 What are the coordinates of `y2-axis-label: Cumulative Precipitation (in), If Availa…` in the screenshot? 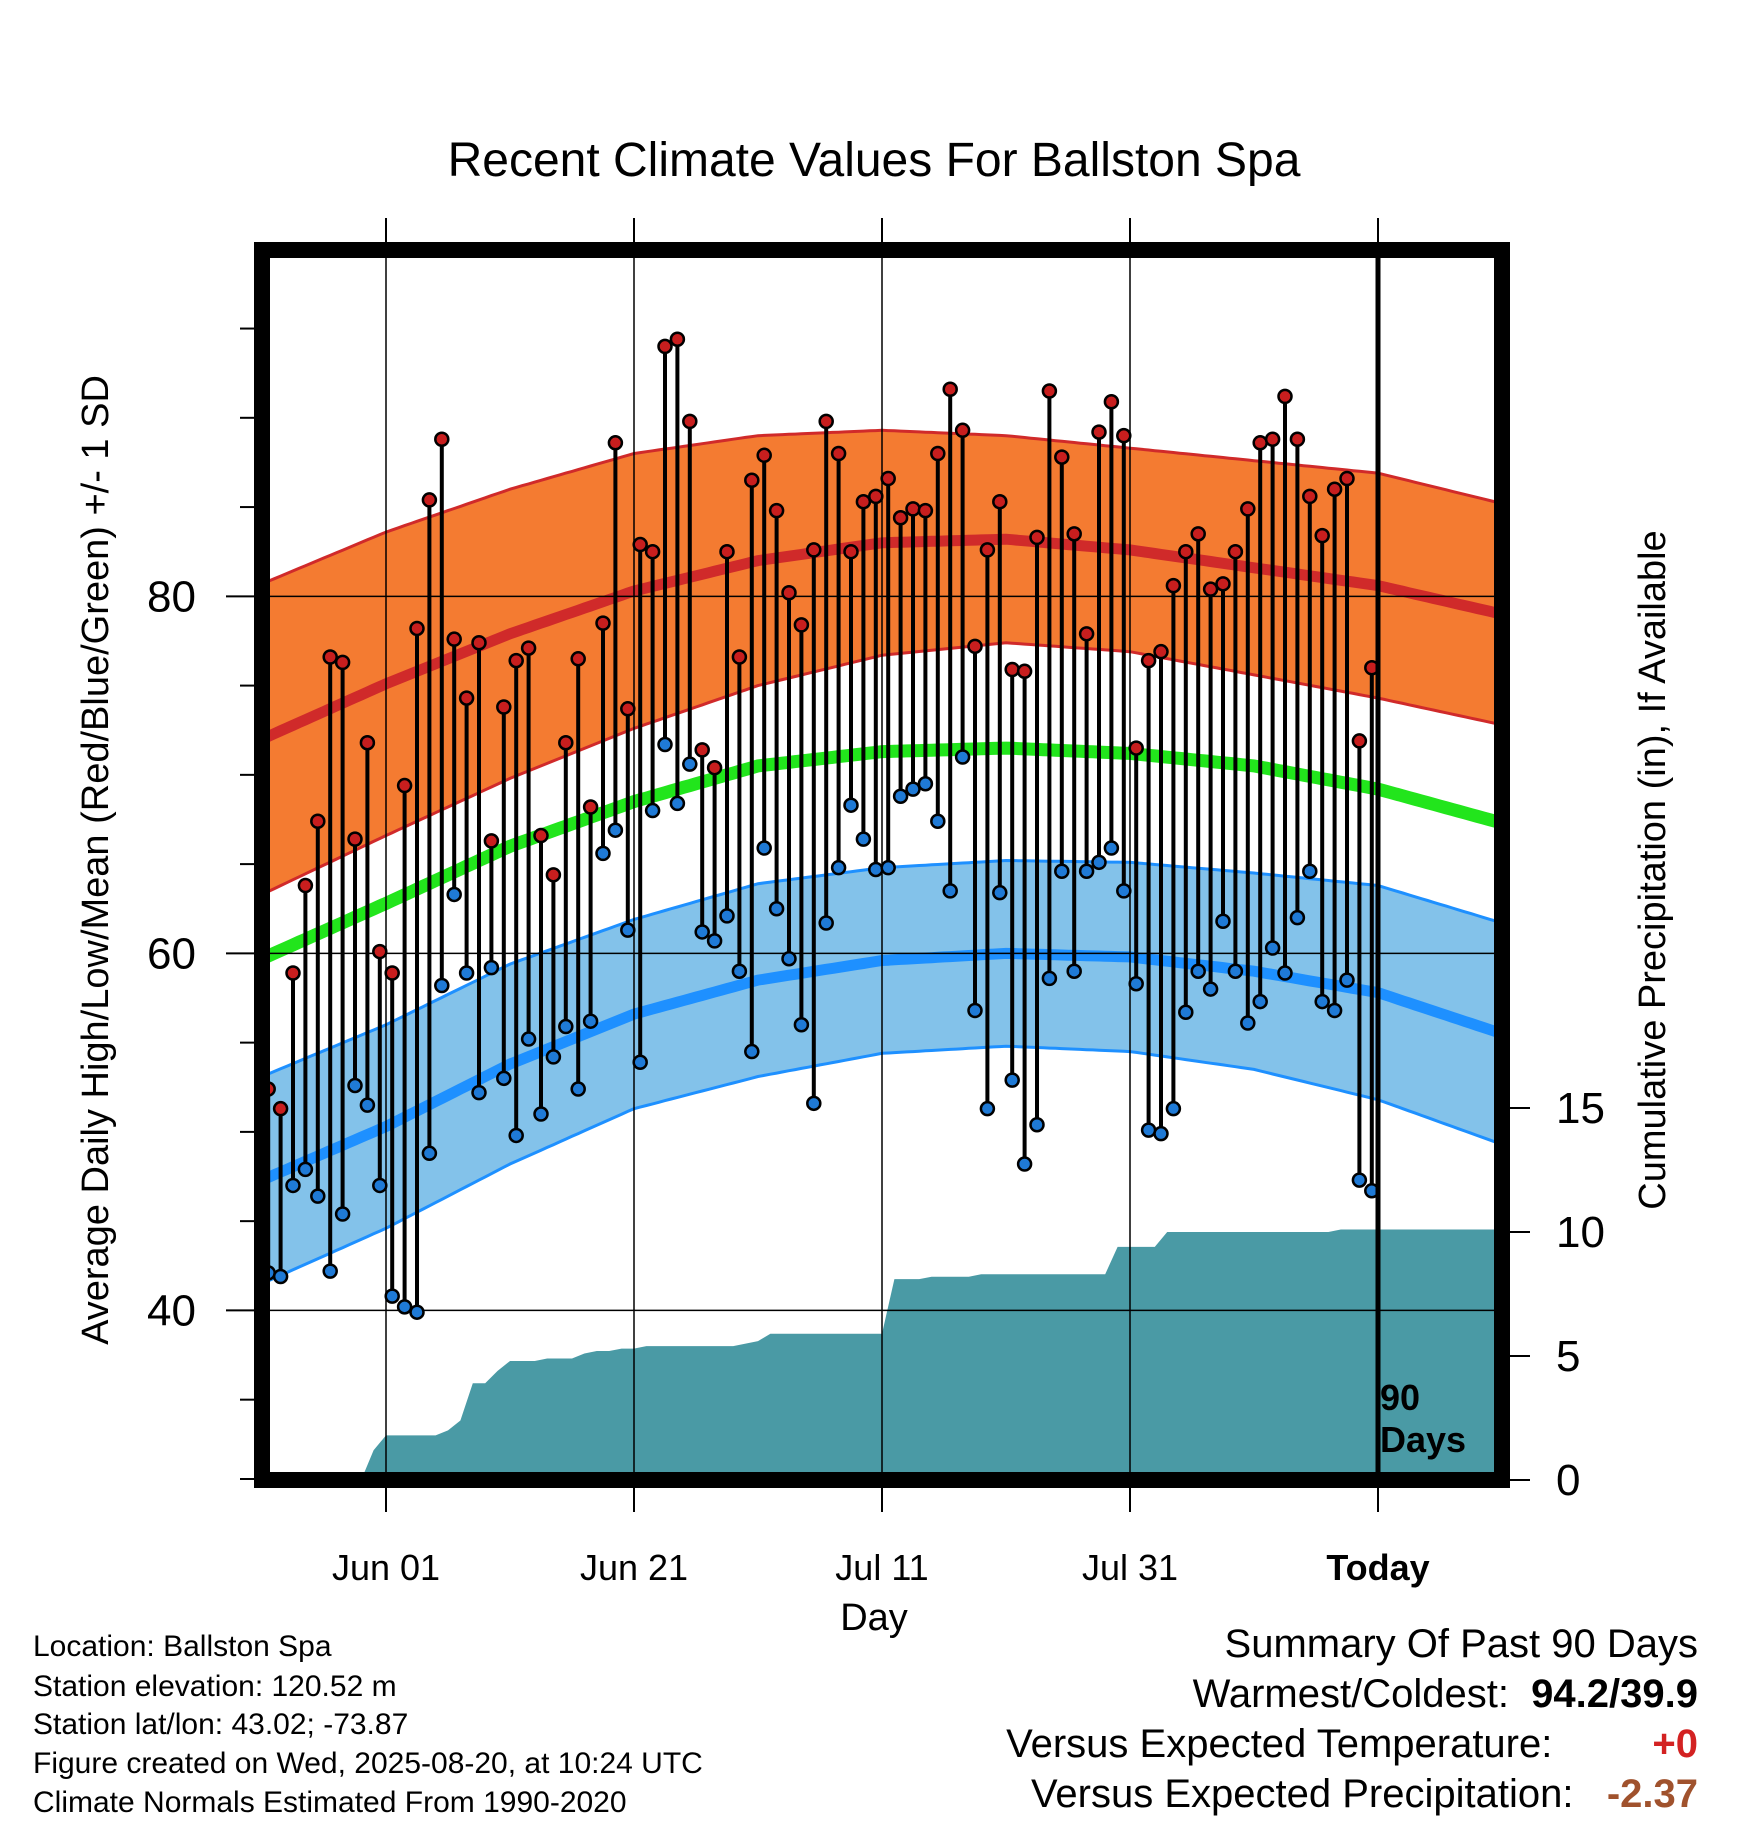 It's located at (1653, 869).